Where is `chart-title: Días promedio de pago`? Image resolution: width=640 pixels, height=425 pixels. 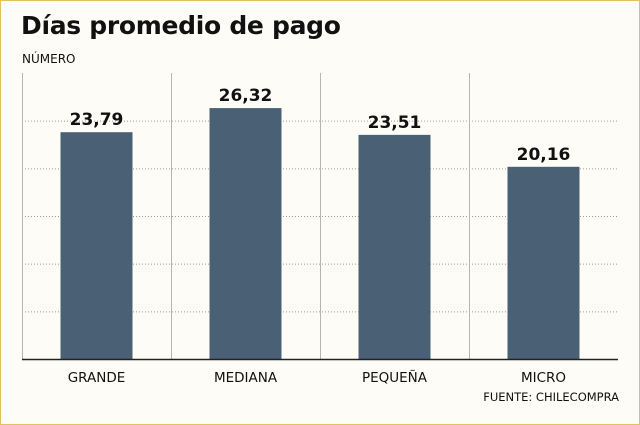 chart-title: Días promedio de pago is located at coordinates (181, 25).